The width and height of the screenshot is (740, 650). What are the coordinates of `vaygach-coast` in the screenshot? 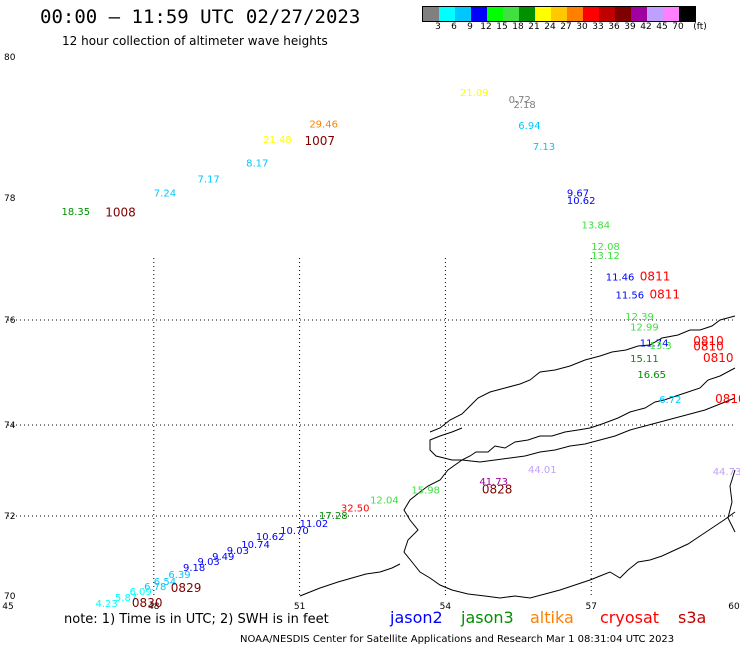 It's located at (350, 580).